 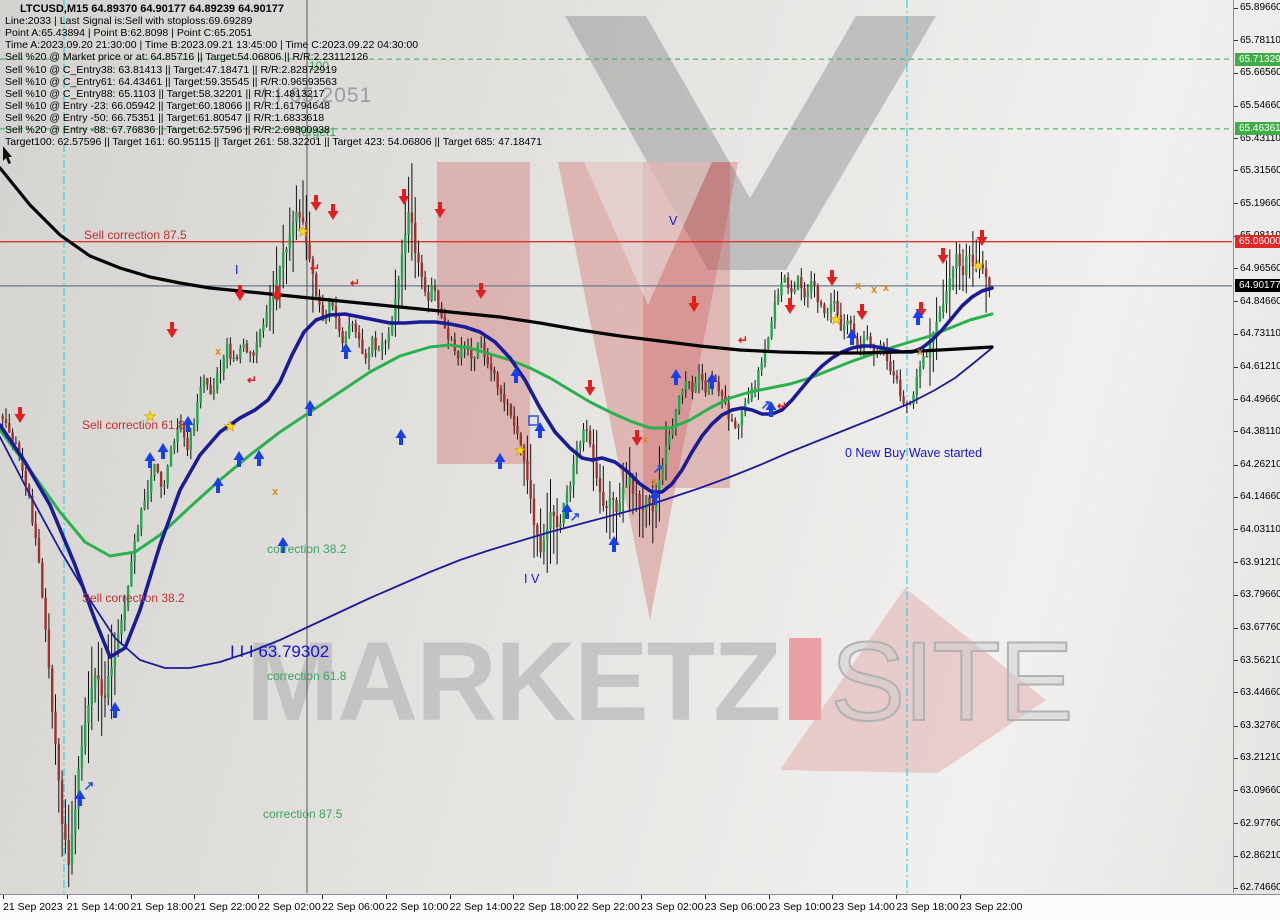 I want to click on price-tick-label: 63.09660, so click(x=1260, y=790).